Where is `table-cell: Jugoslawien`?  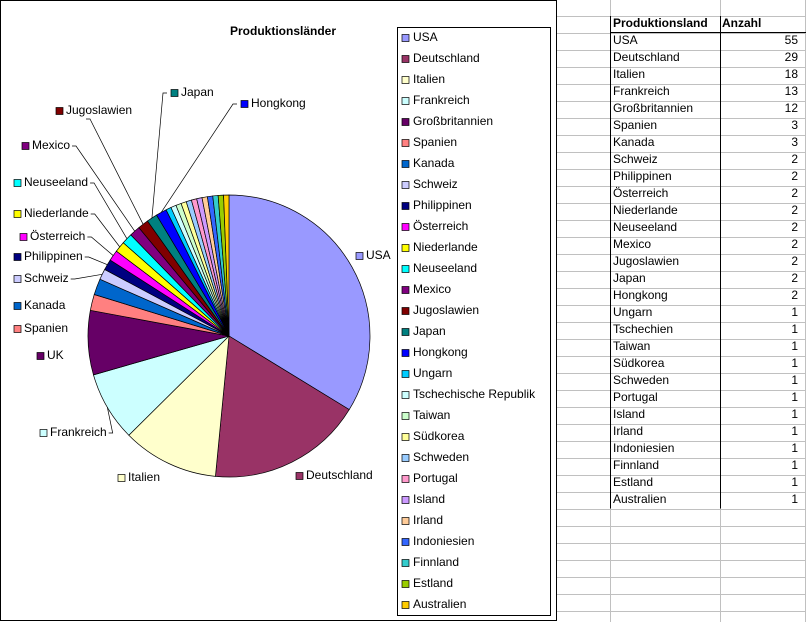
table-cell: Jugoslawien is located at coordinates (646, 261).